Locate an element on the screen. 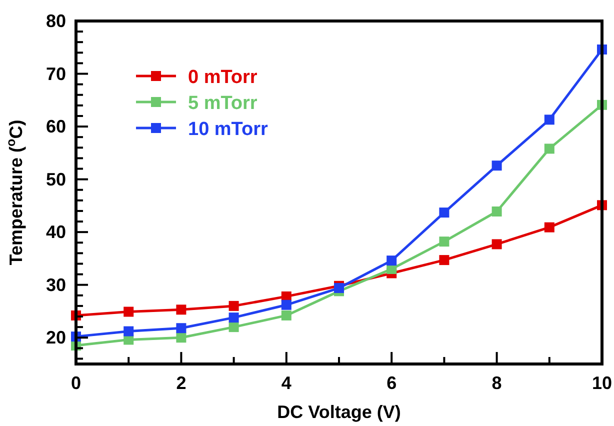  x-tick-label: 6 is located at coordinates (391, 383).